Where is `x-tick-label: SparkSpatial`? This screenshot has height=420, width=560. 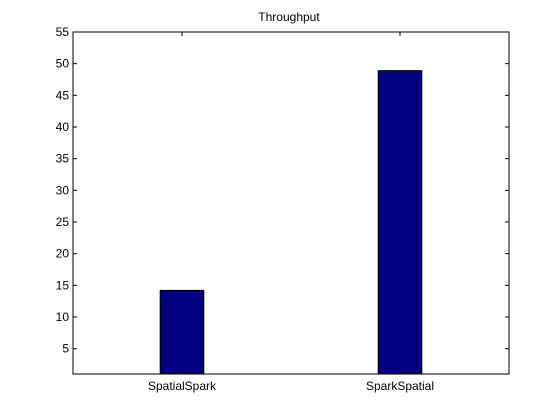 x-tick-label: SparkSpatial is located at coordinates (400, 386).